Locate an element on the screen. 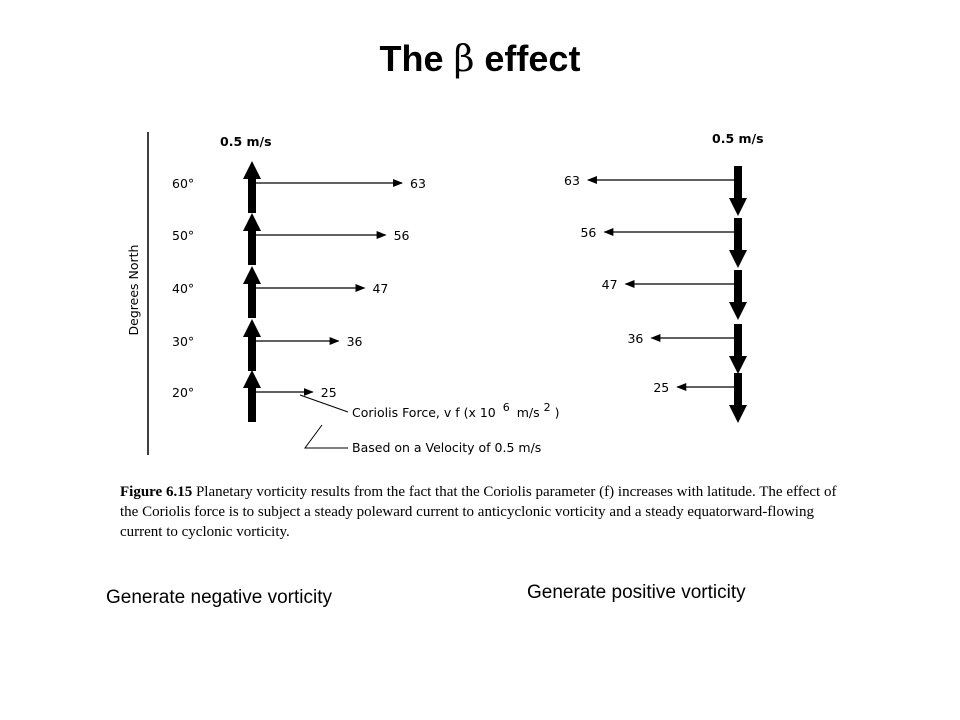 The height and width of the screenshot is (720, 960). title-suffix: effect is located at coordinates (532, 58).